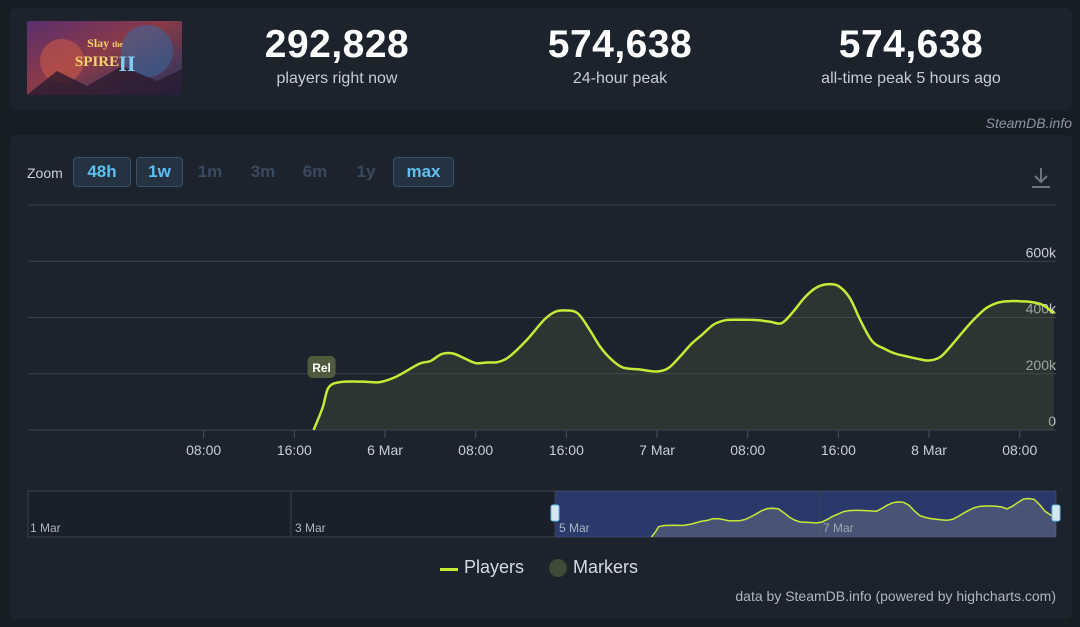 The width and height of the screenshot is (1080, 627). I want to click on logo-text: Slay the, so click(105, 43).